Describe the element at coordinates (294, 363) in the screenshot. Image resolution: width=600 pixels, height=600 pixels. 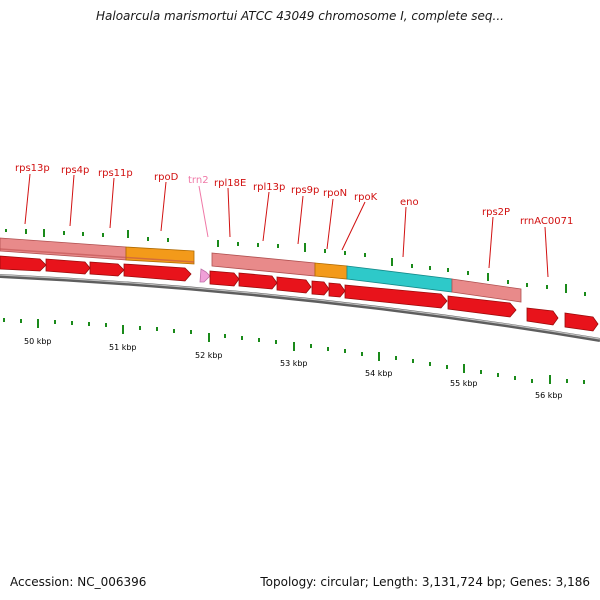
I see `scale-label: 53 kbp` at that location.